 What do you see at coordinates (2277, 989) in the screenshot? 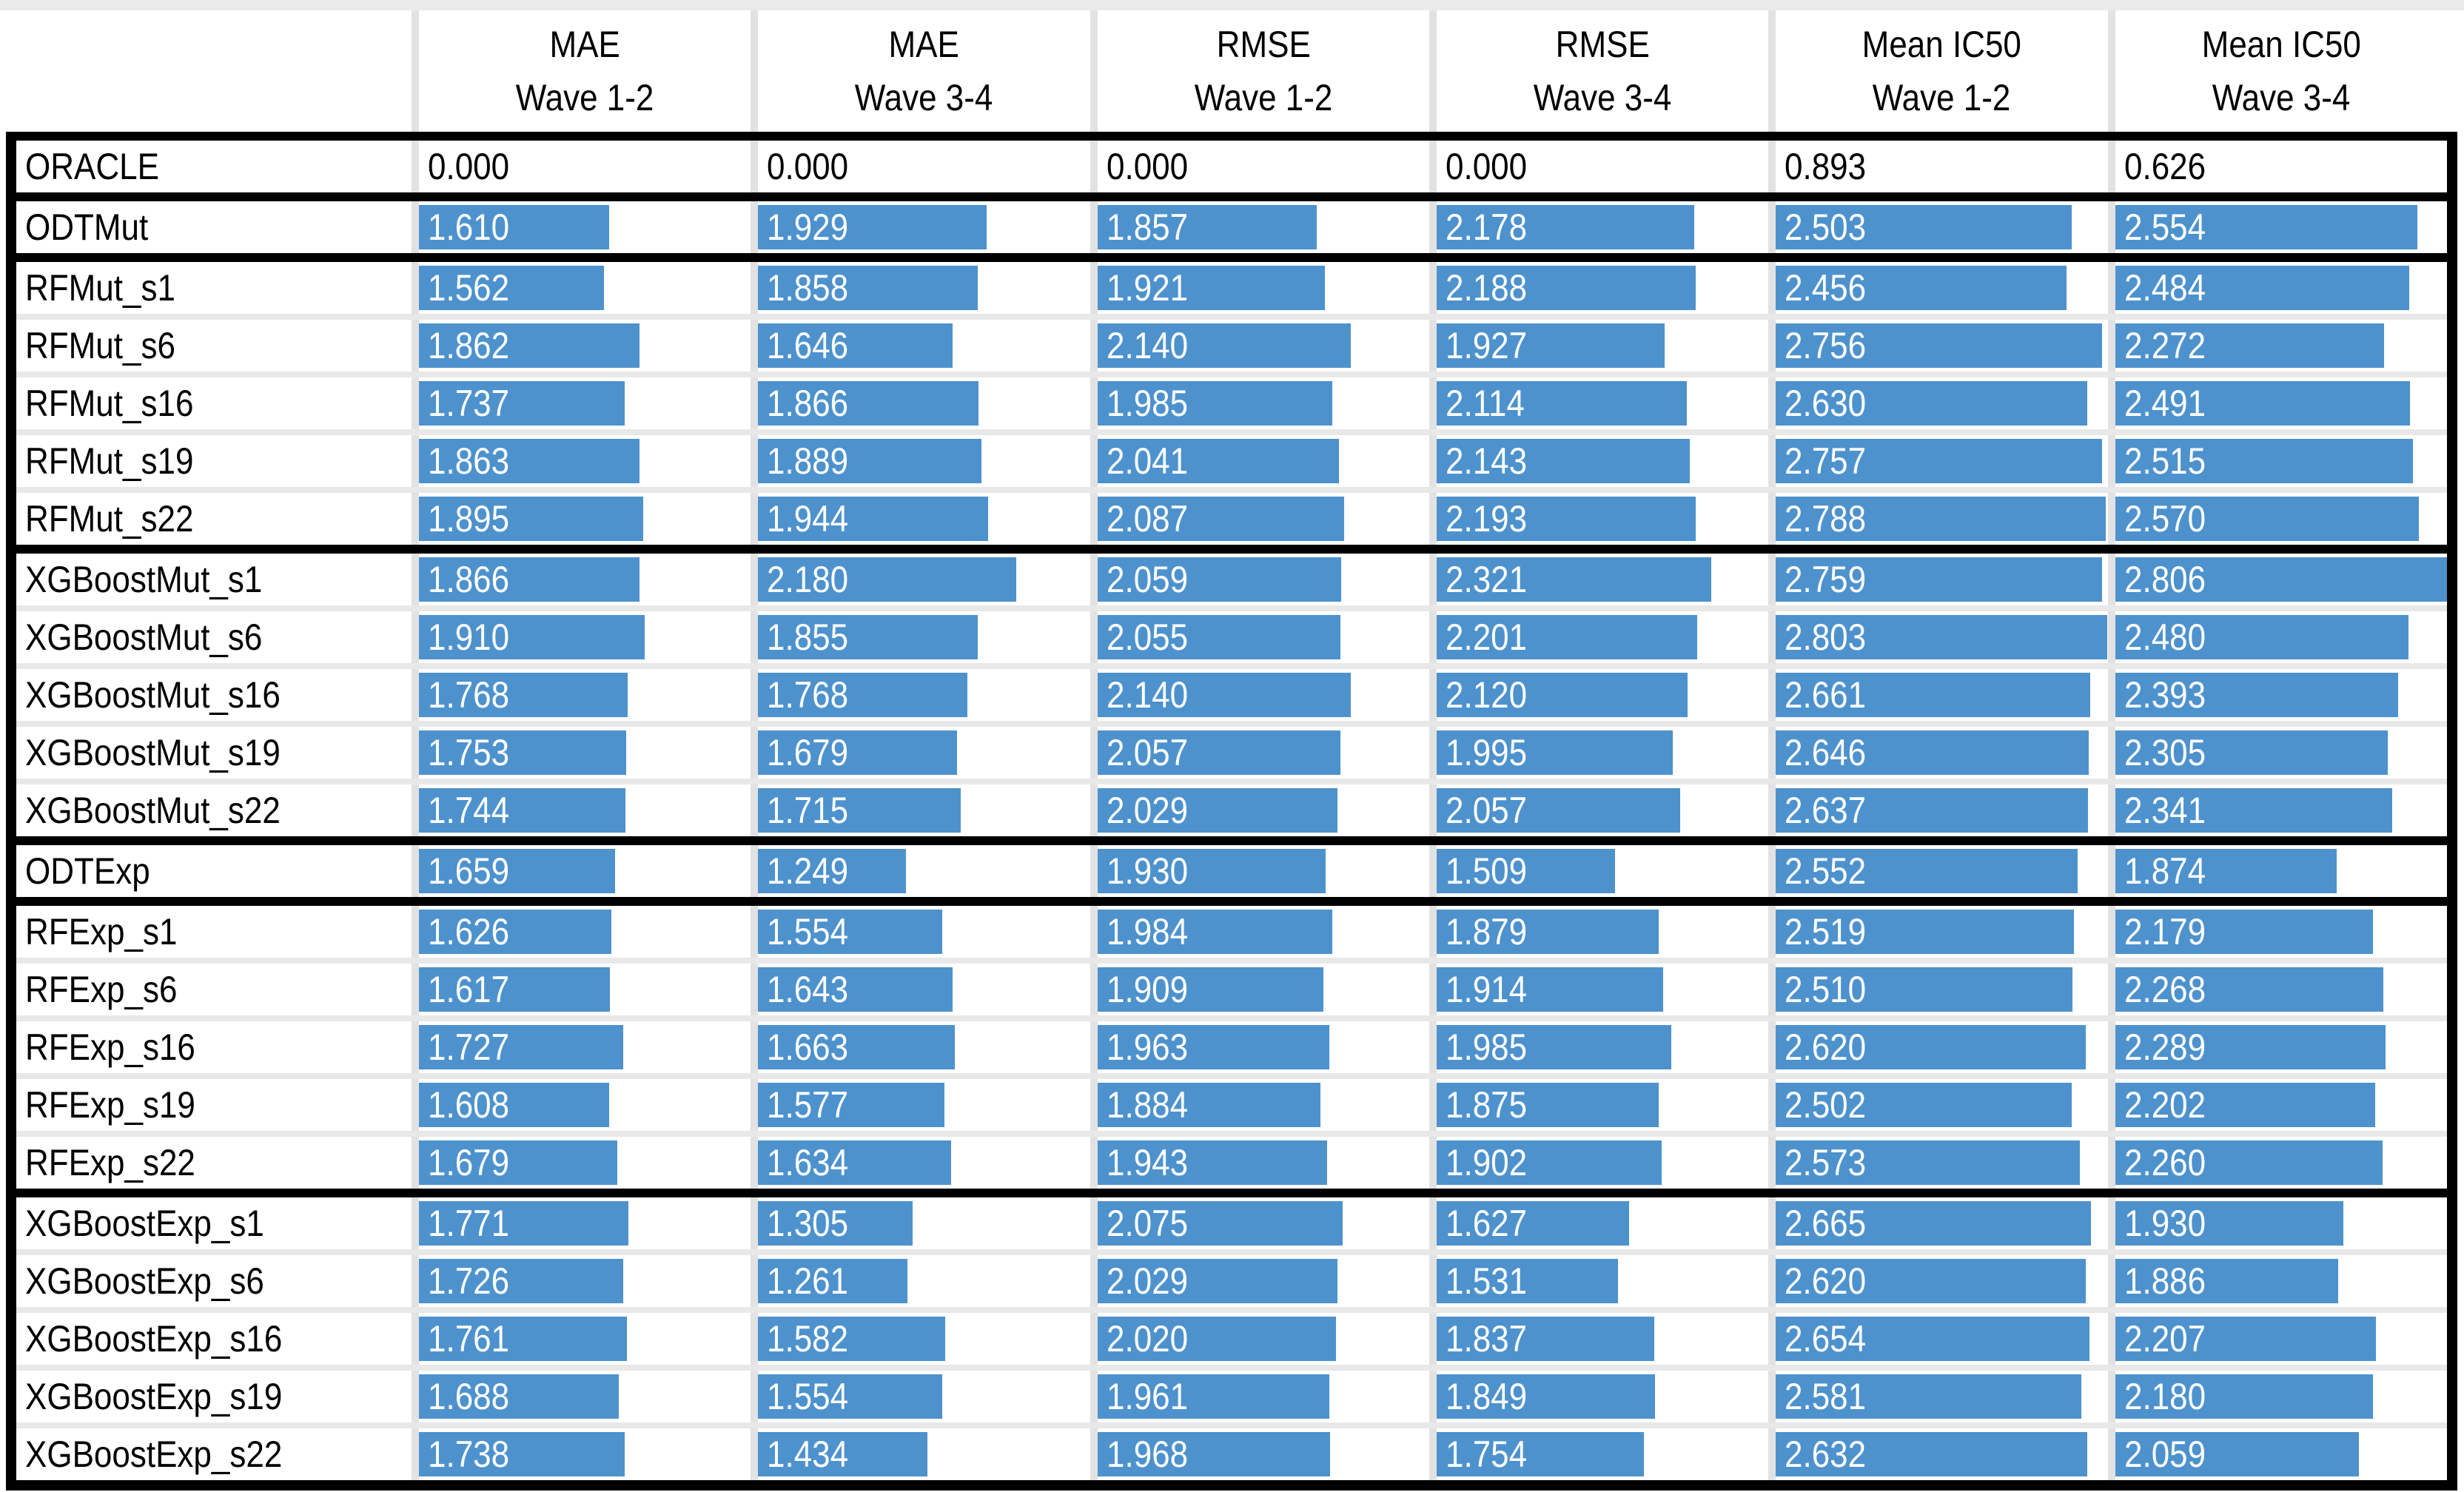
I see `value-cell: 2.268` at bounding box center [2277, 989].